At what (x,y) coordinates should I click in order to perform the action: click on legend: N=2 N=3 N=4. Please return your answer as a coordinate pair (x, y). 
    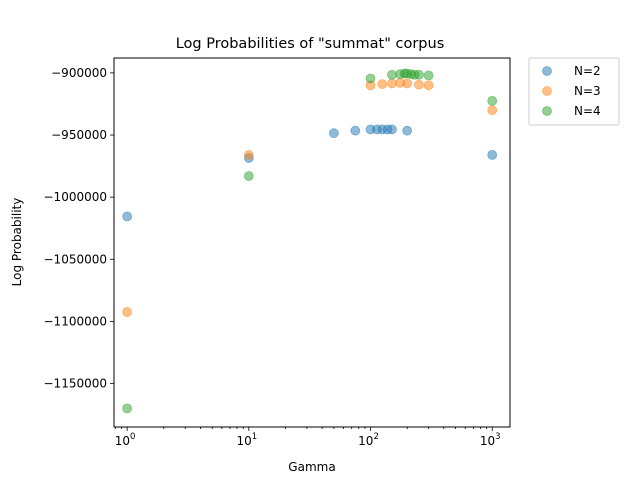
    Looking at the image, I should click on (574, 91).